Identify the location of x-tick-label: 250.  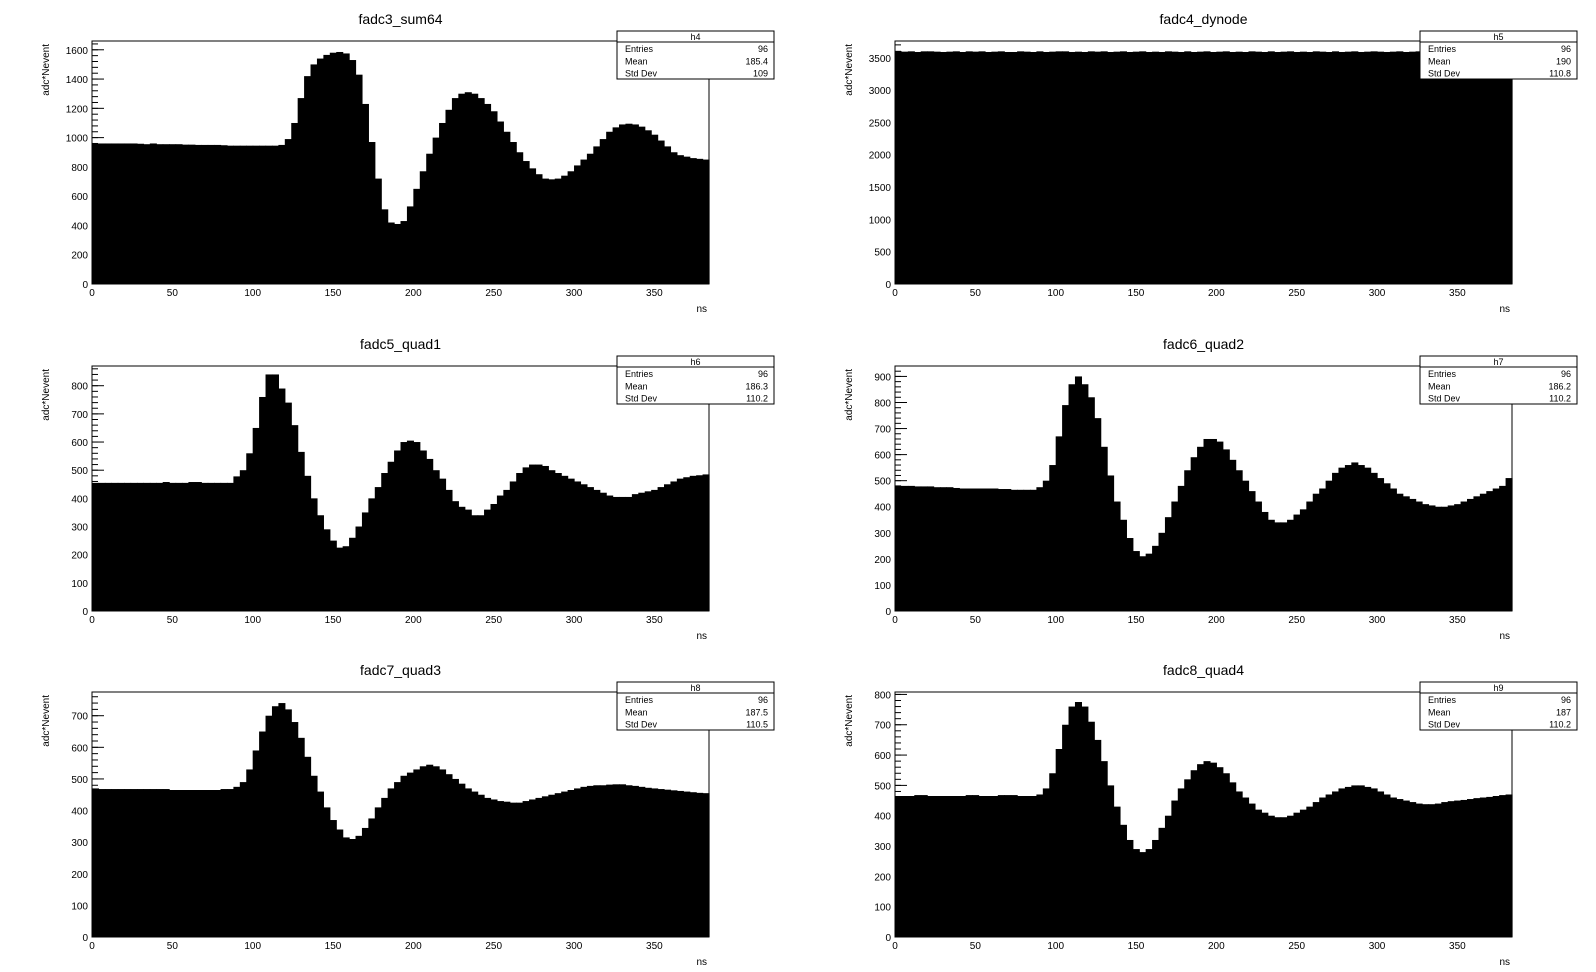
(1296, 946).